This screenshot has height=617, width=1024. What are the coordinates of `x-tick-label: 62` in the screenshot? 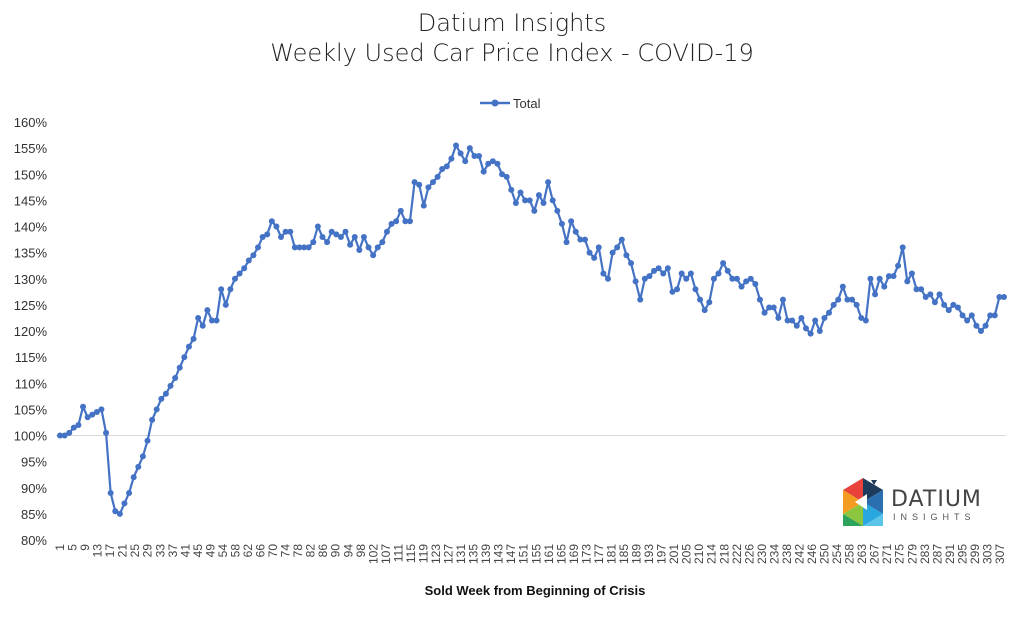 It's located at (248, 551).